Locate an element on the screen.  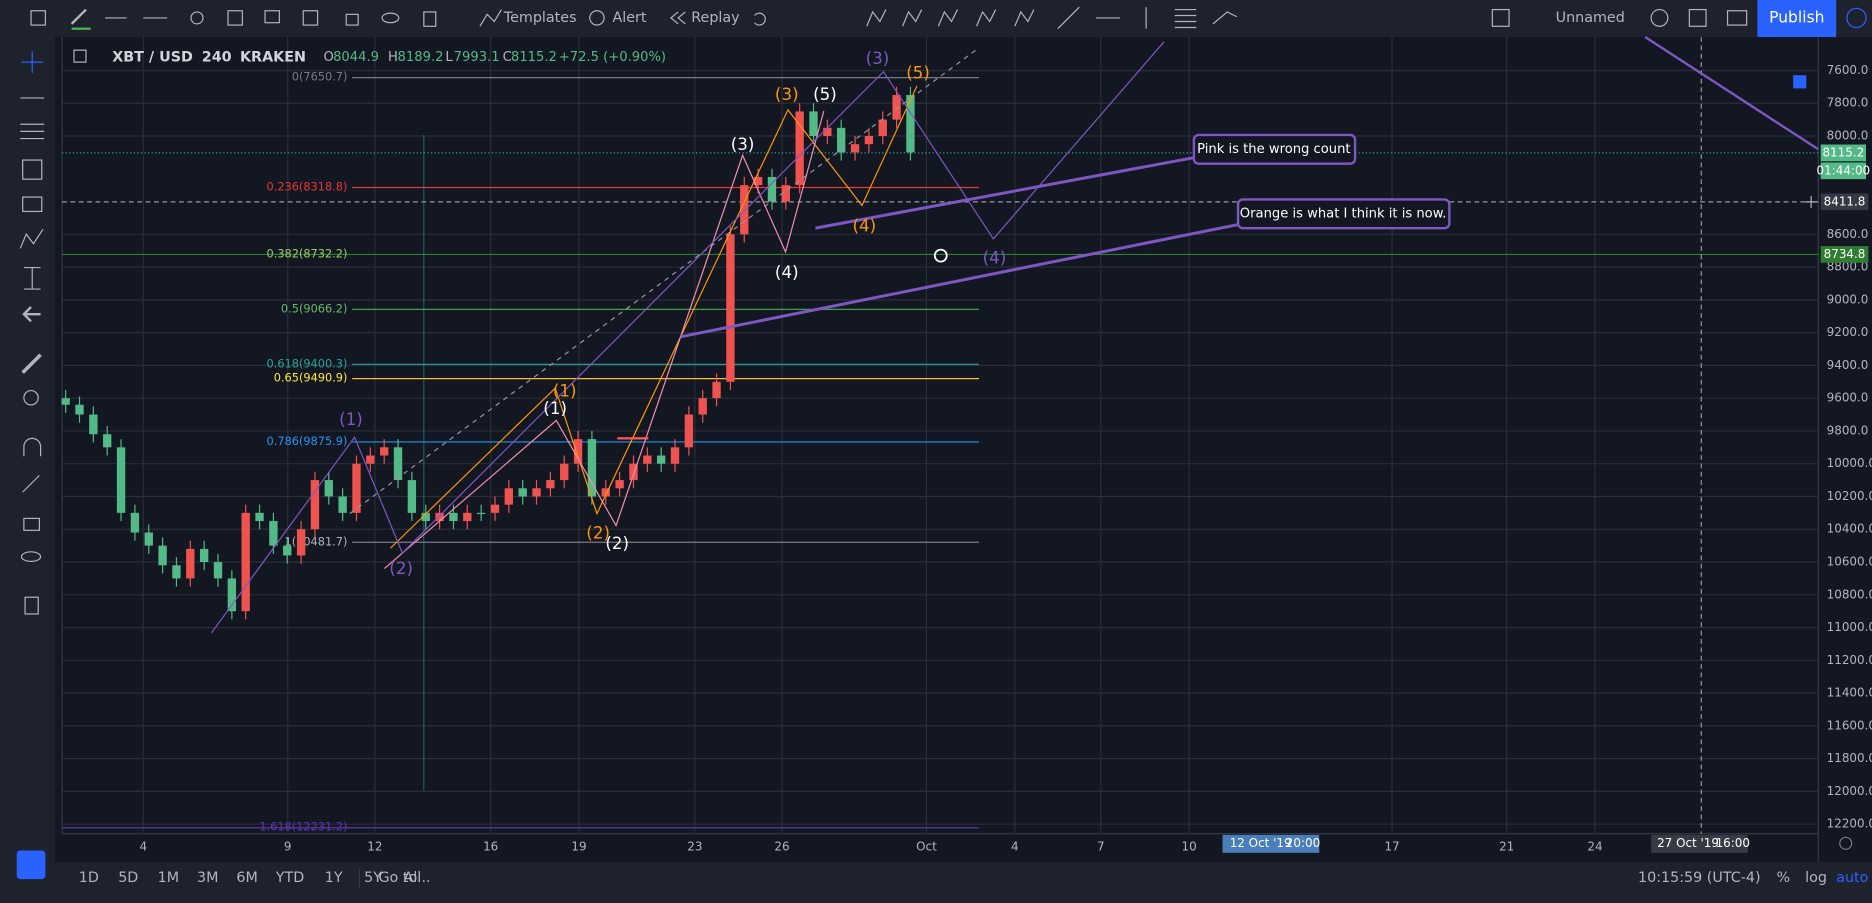
publish-bg is located at coordinates (1797, 19).